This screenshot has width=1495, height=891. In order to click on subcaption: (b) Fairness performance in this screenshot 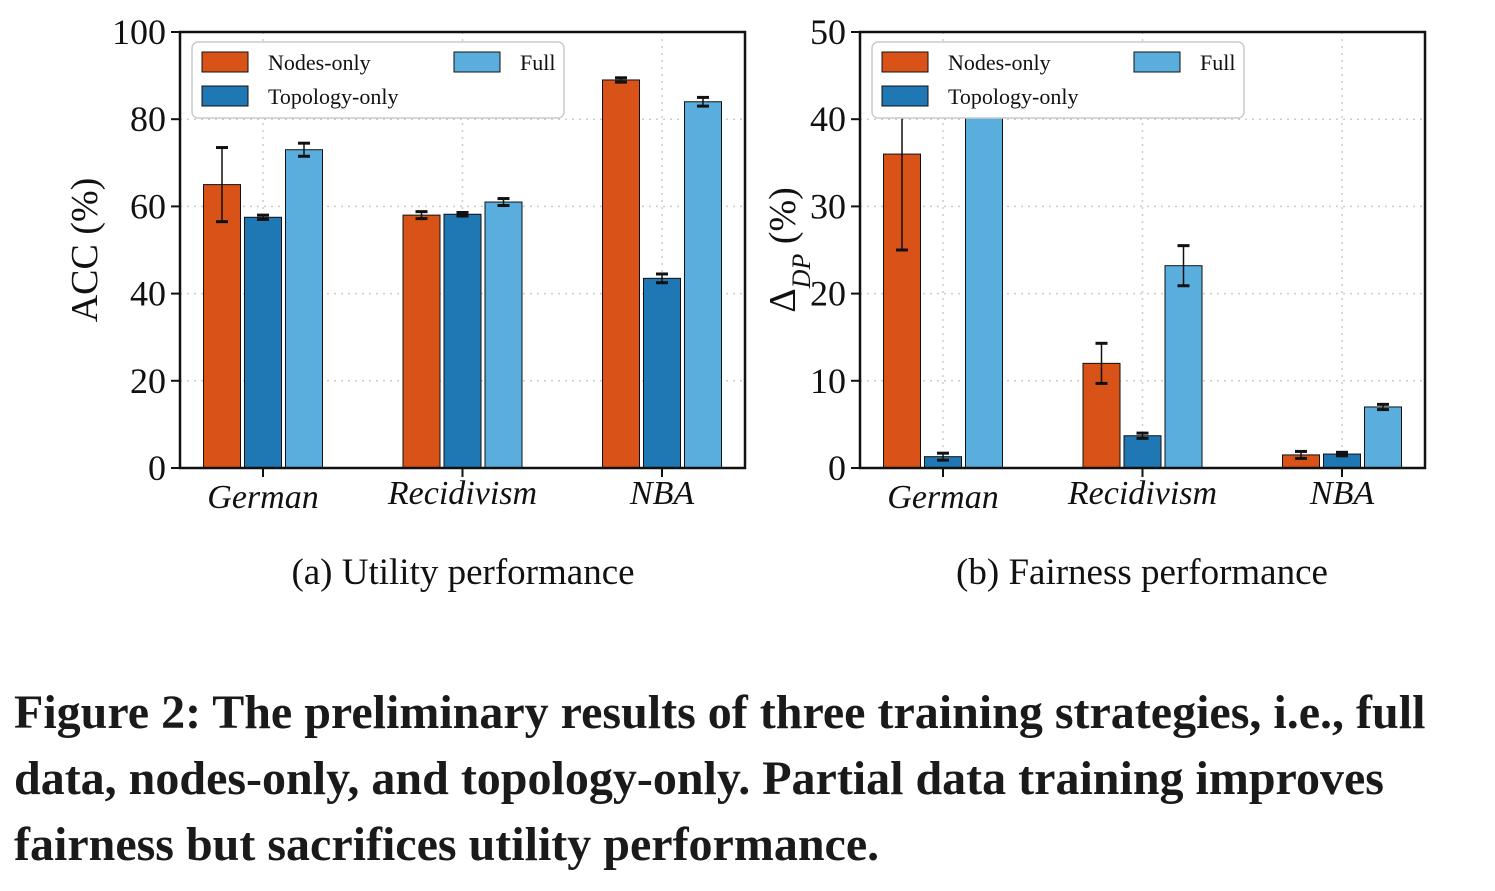, I will do `click(1142, 572)`.